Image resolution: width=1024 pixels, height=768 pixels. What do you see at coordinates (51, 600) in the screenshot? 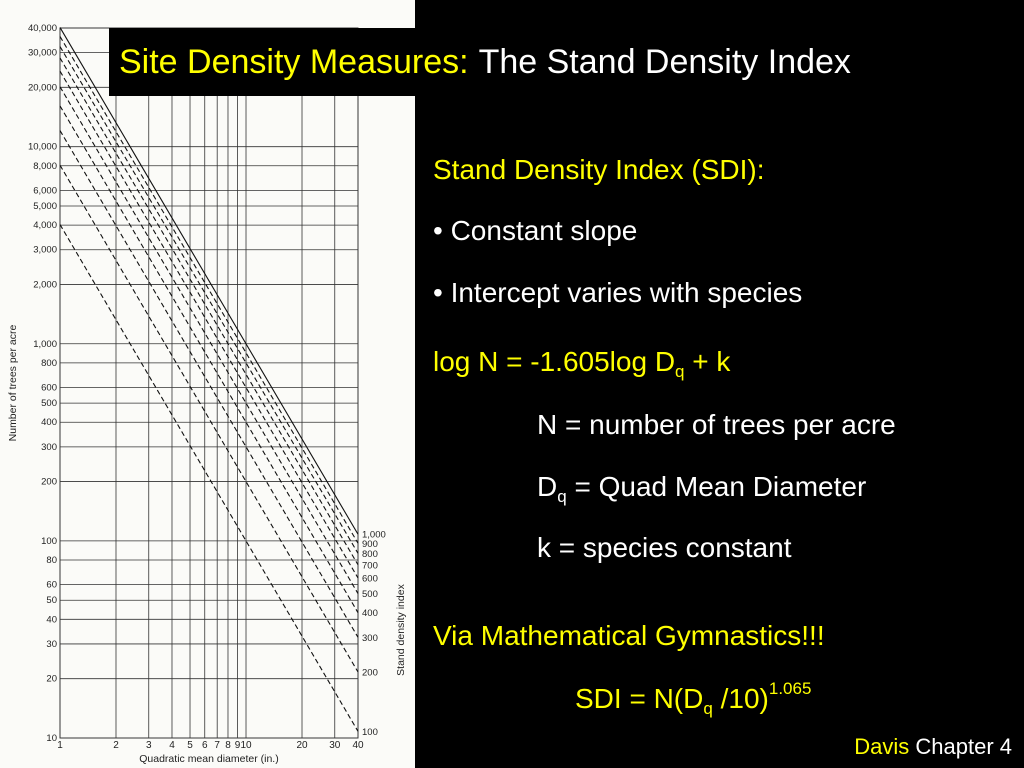
I see `y-tick-label: 50` at bounding box center [51, 600].